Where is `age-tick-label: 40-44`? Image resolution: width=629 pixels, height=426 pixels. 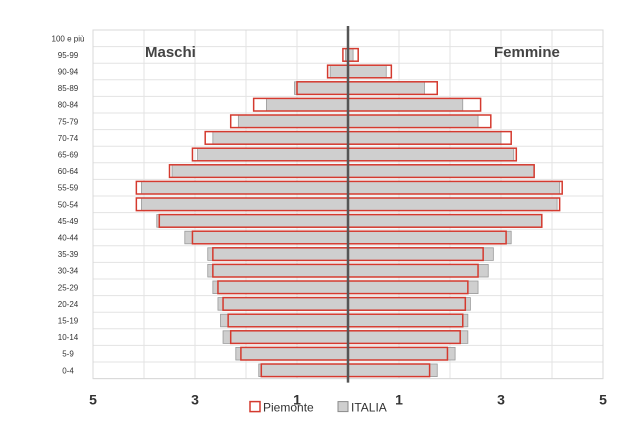
age-tick-label: 40-44 is located at coordinates (68, 238).